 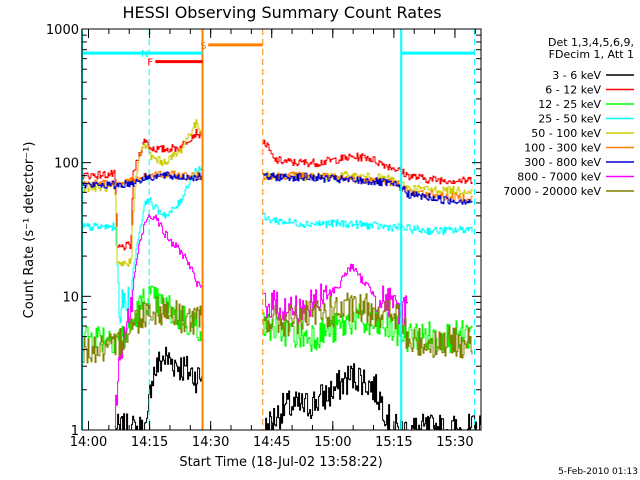 I want to click on generation-timestamp: 5-Feb-2010 01:13, so click(x=598, y=472).